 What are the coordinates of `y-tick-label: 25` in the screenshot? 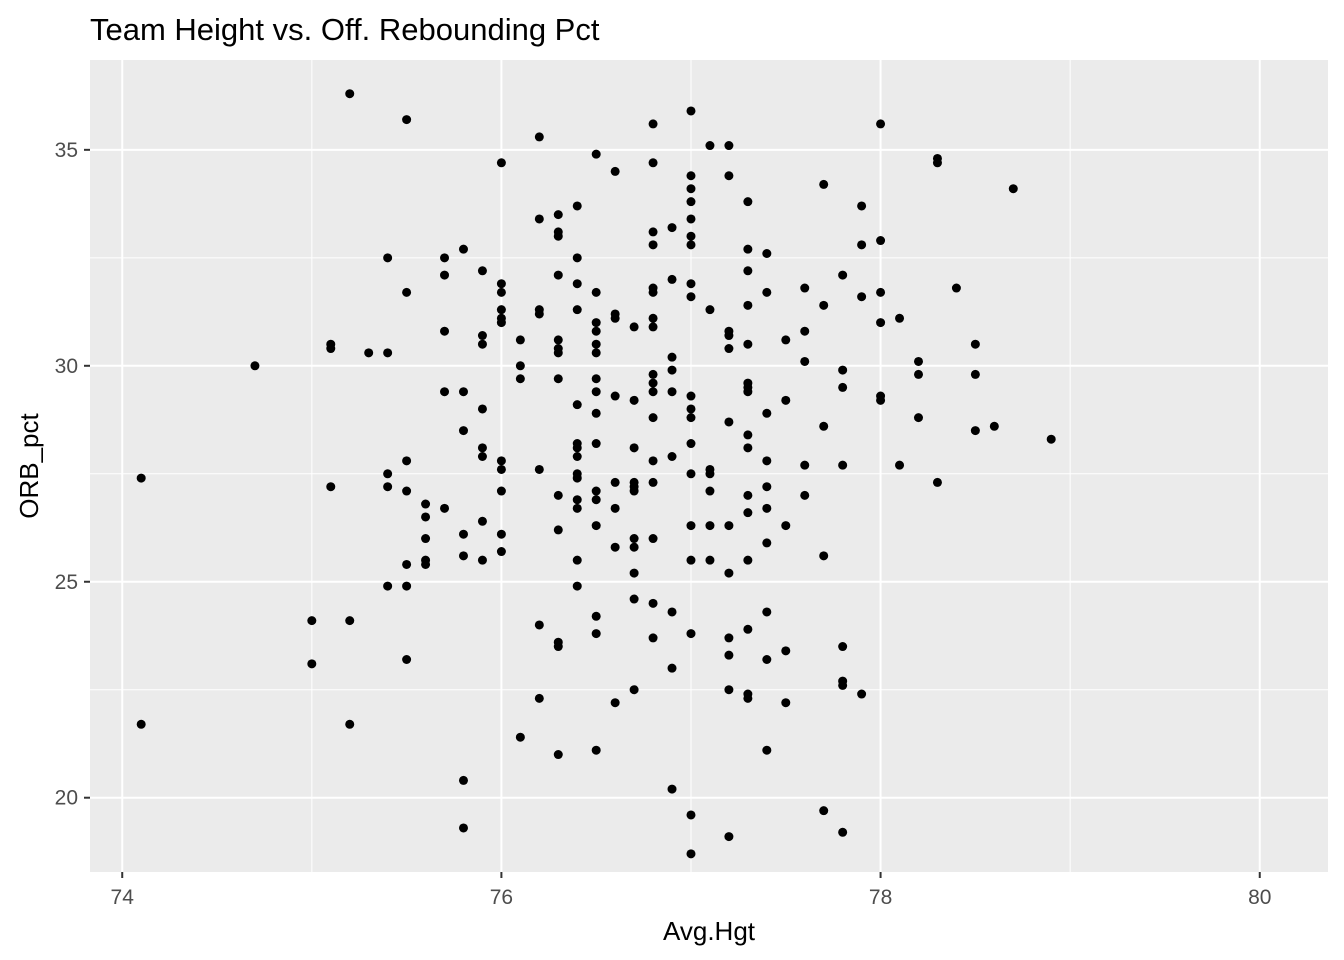 It's located at (66, 582).